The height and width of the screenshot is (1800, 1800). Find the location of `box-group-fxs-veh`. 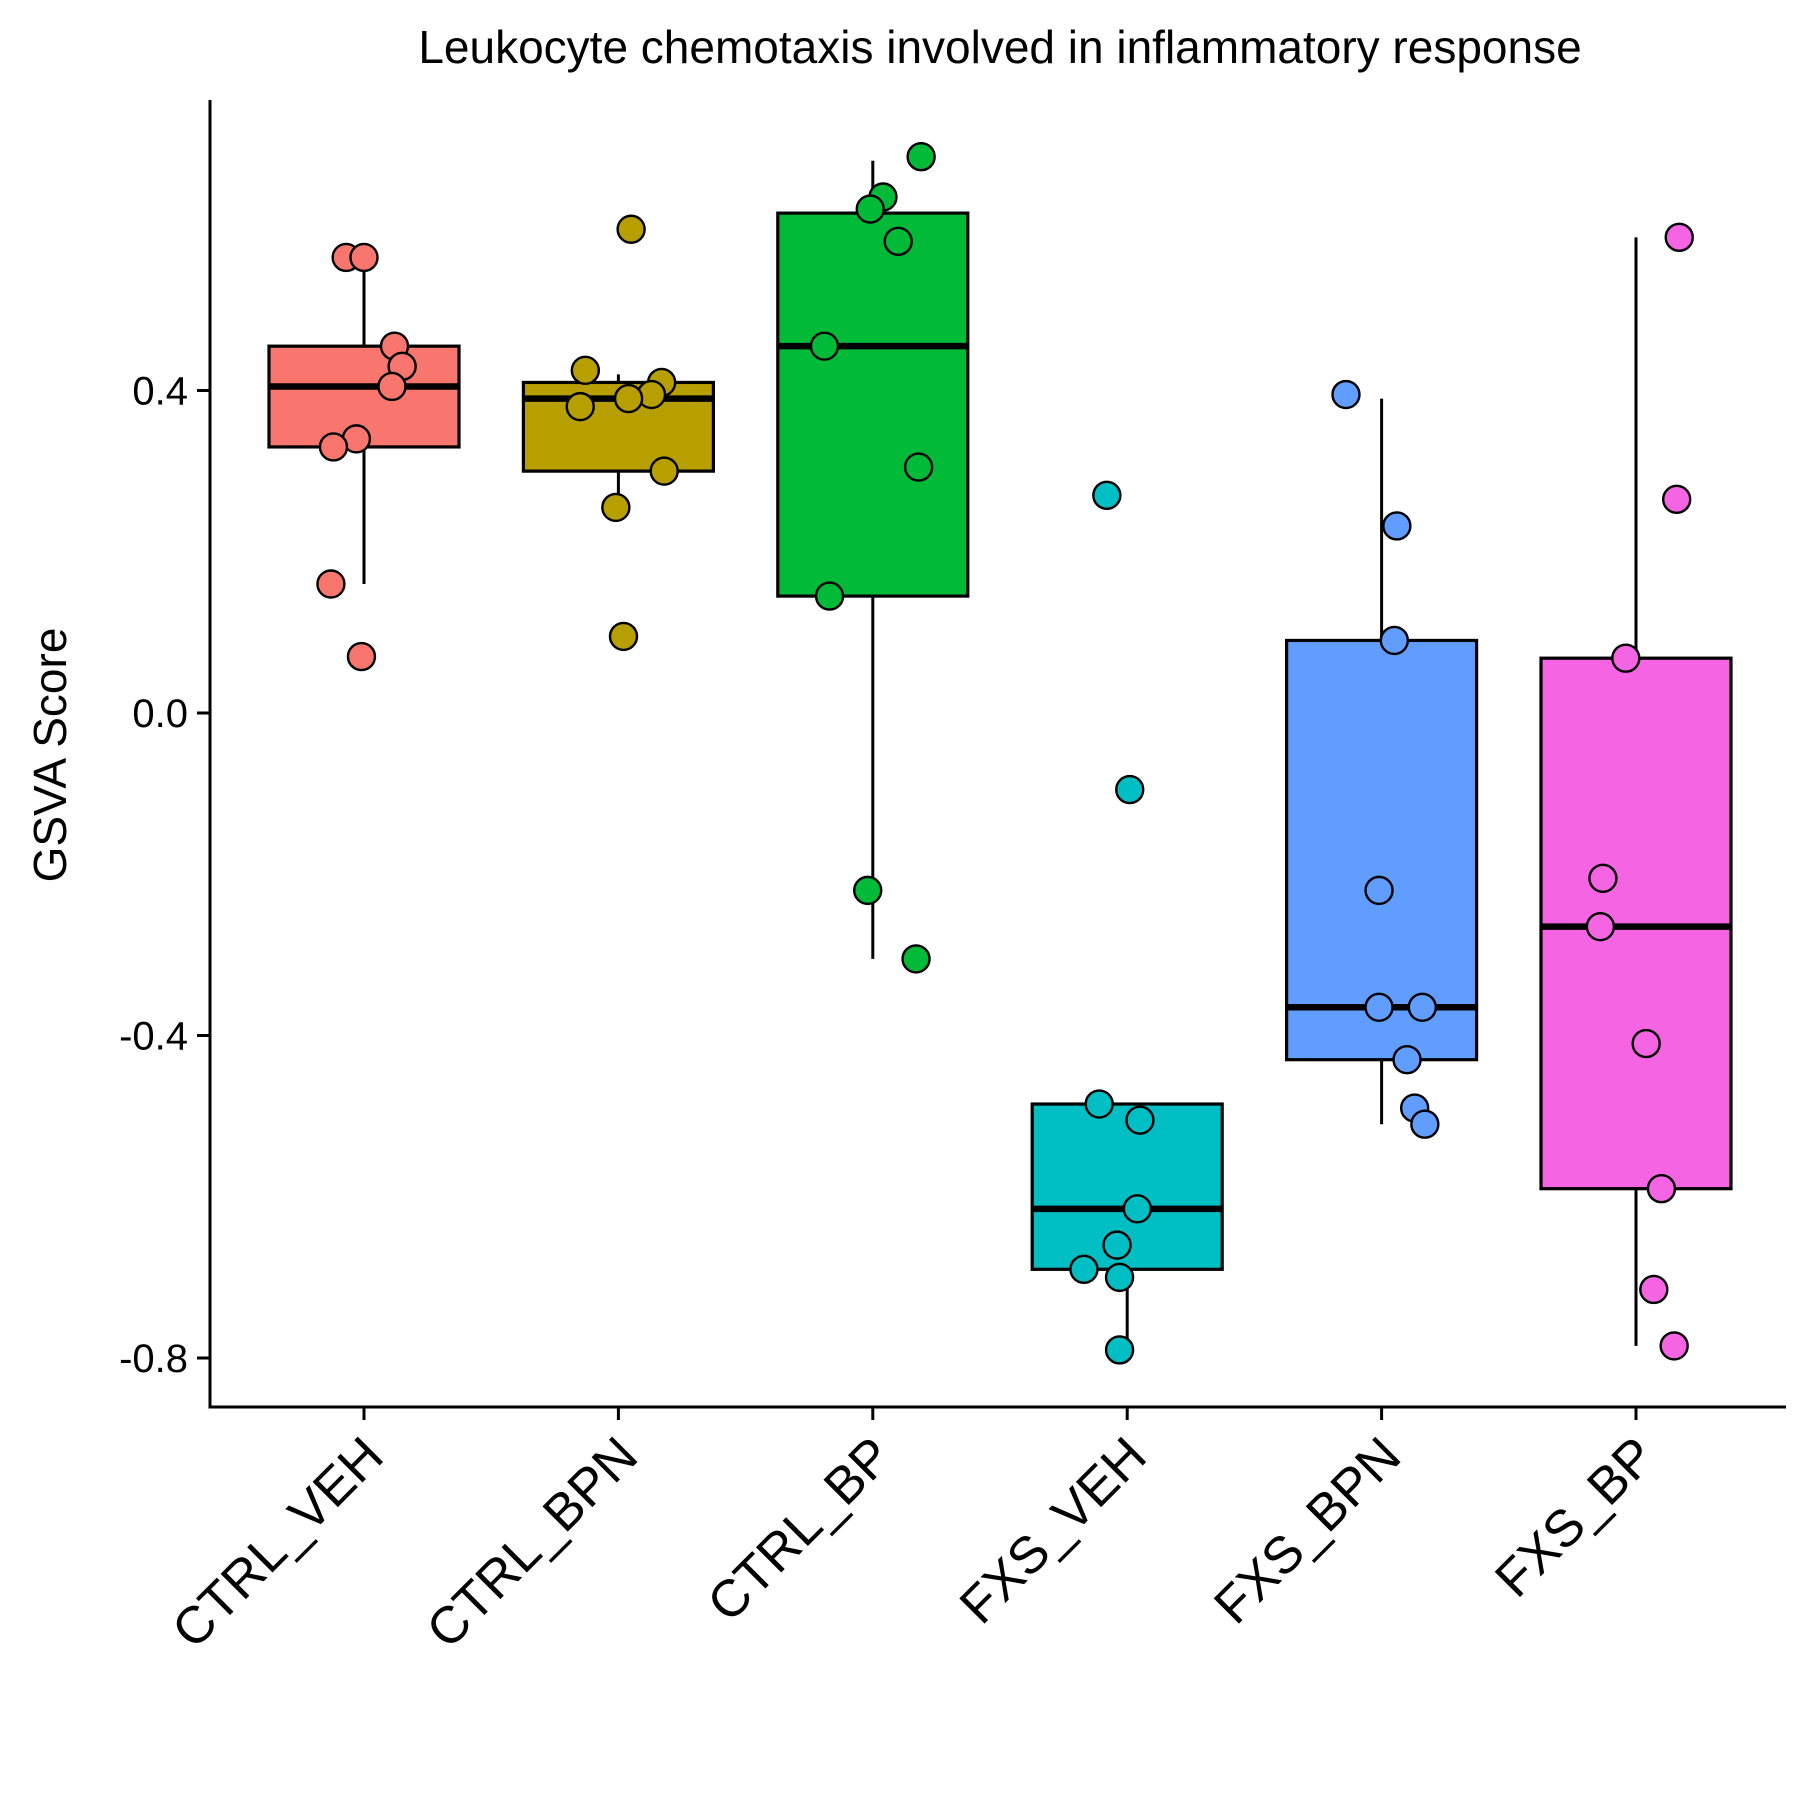

box-group-fxs-veh is located at coordinates (1127, 922).